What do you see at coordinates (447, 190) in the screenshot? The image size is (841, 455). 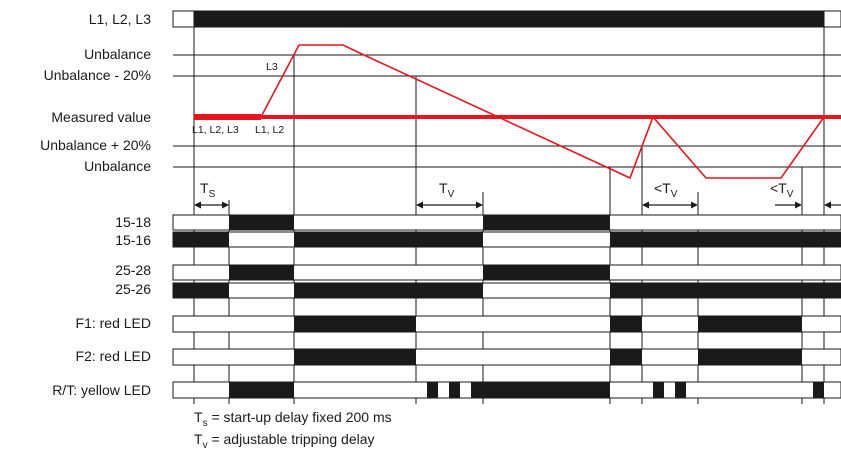 I see `tv-label: TV` at bounding box center [447, 190].